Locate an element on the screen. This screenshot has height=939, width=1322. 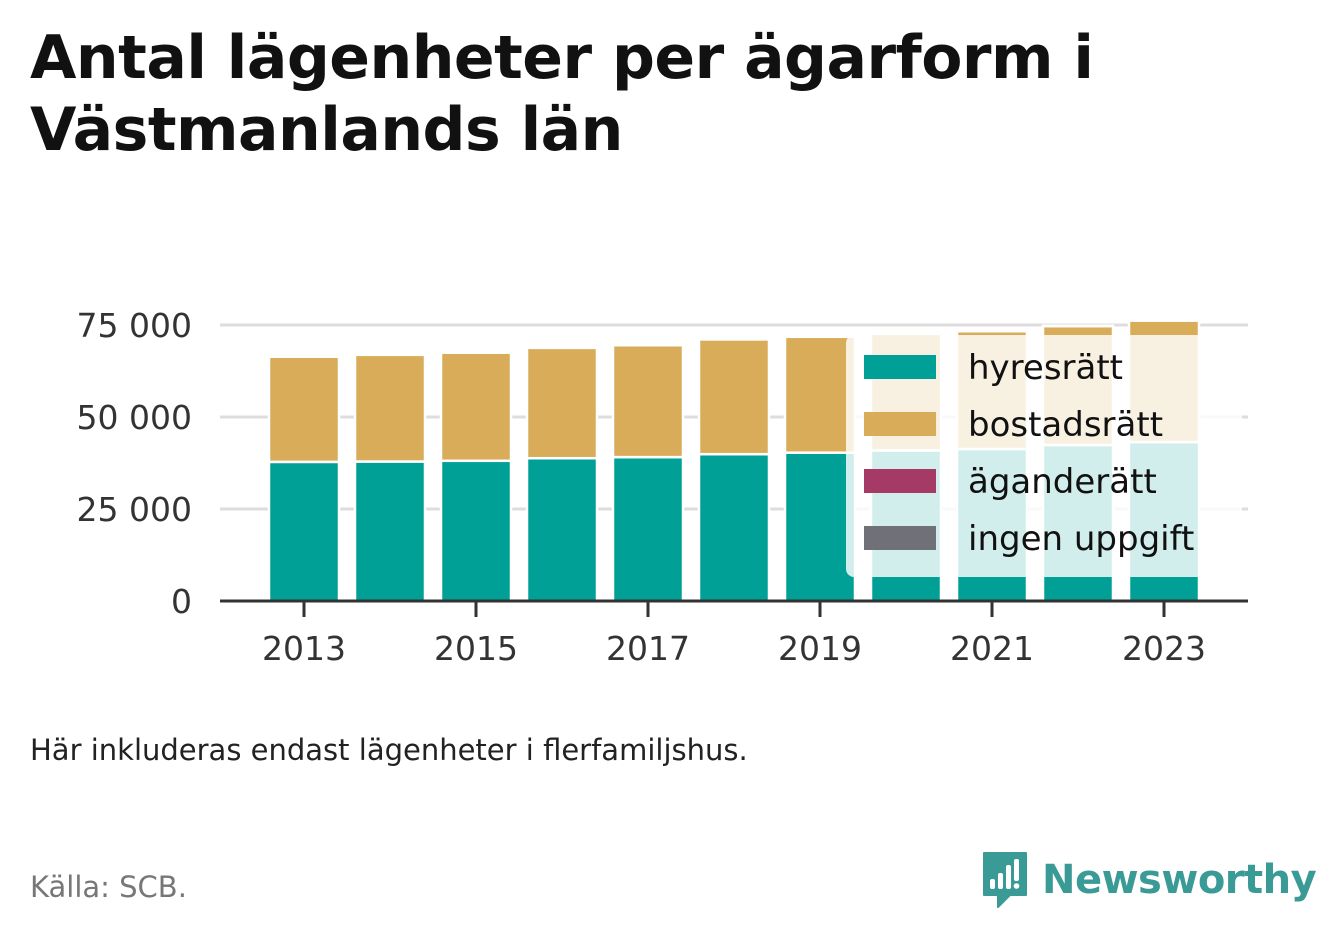
brand-name: Newsworthy is located at coordinates (1179, 880).